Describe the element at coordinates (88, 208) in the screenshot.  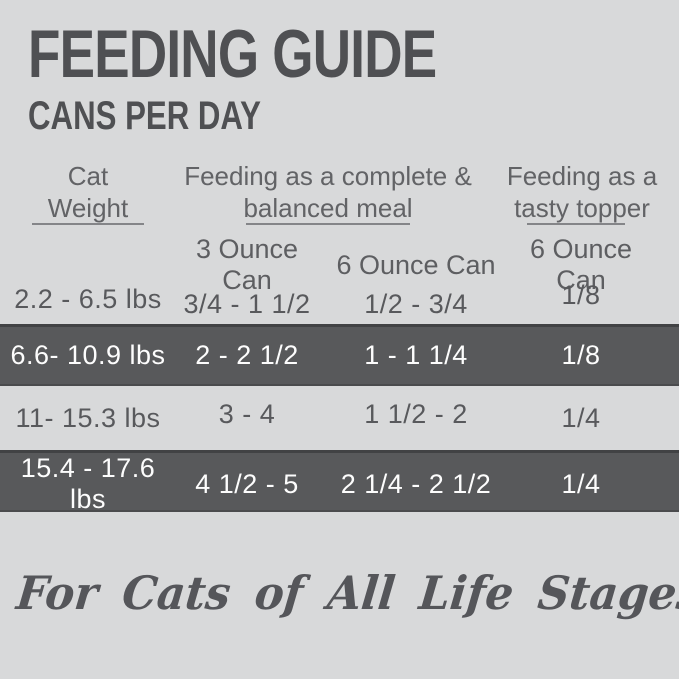
I see `column-header-line: Weight` at that location.